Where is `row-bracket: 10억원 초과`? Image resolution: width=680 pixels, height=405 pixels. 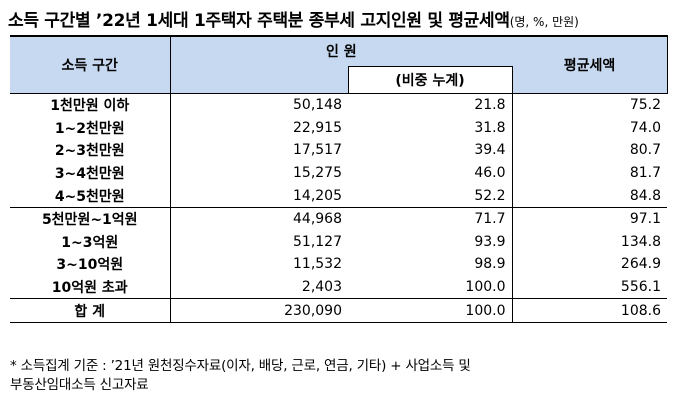
row-bracket: 10억원 초과 is located at coordinates (90, 287).